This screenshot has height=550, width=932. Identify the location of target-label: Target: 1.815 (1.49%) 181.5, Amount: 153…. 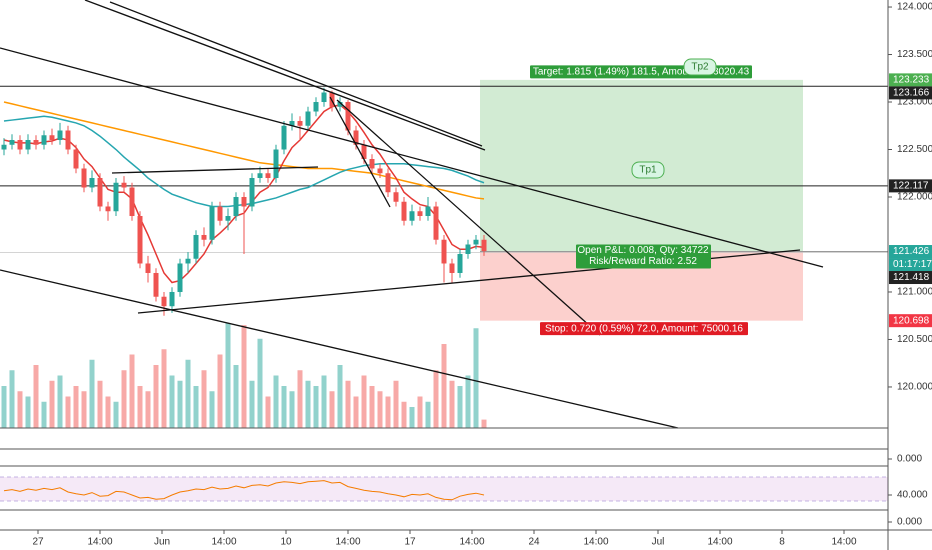
(641, 72).